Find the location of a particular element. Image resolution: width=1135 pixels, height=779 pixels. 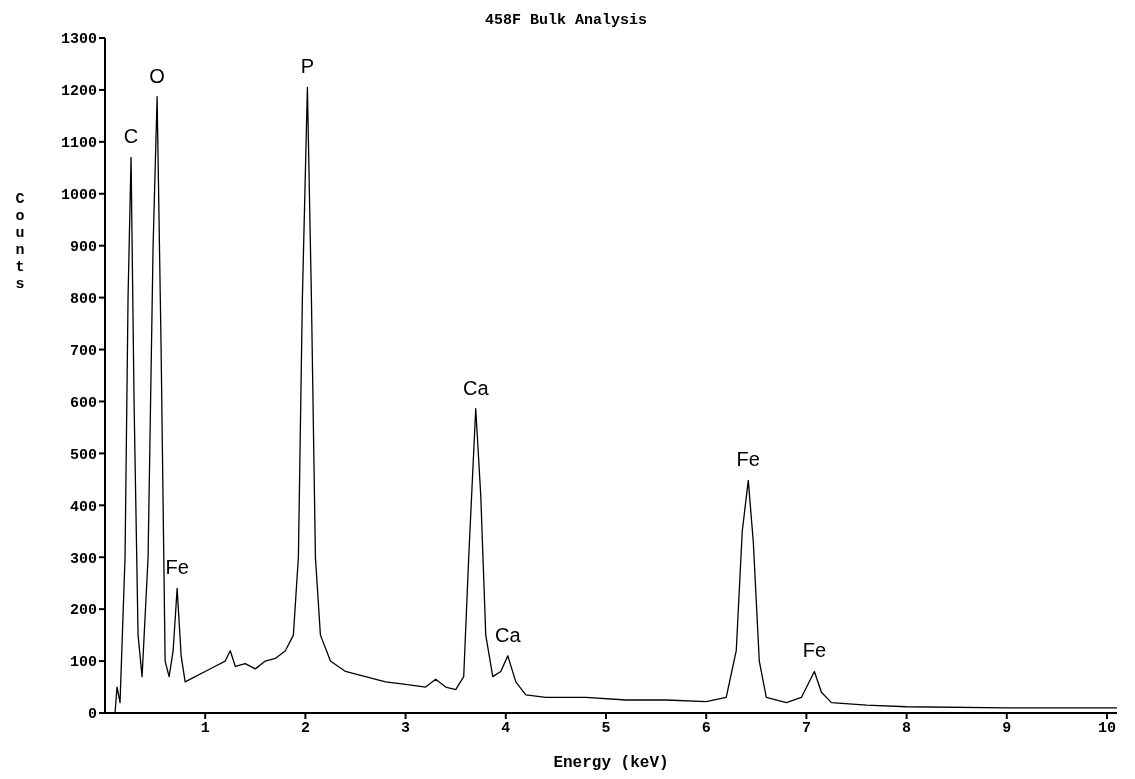

y-tick-label: 900 is located at coordinates (83, 248).